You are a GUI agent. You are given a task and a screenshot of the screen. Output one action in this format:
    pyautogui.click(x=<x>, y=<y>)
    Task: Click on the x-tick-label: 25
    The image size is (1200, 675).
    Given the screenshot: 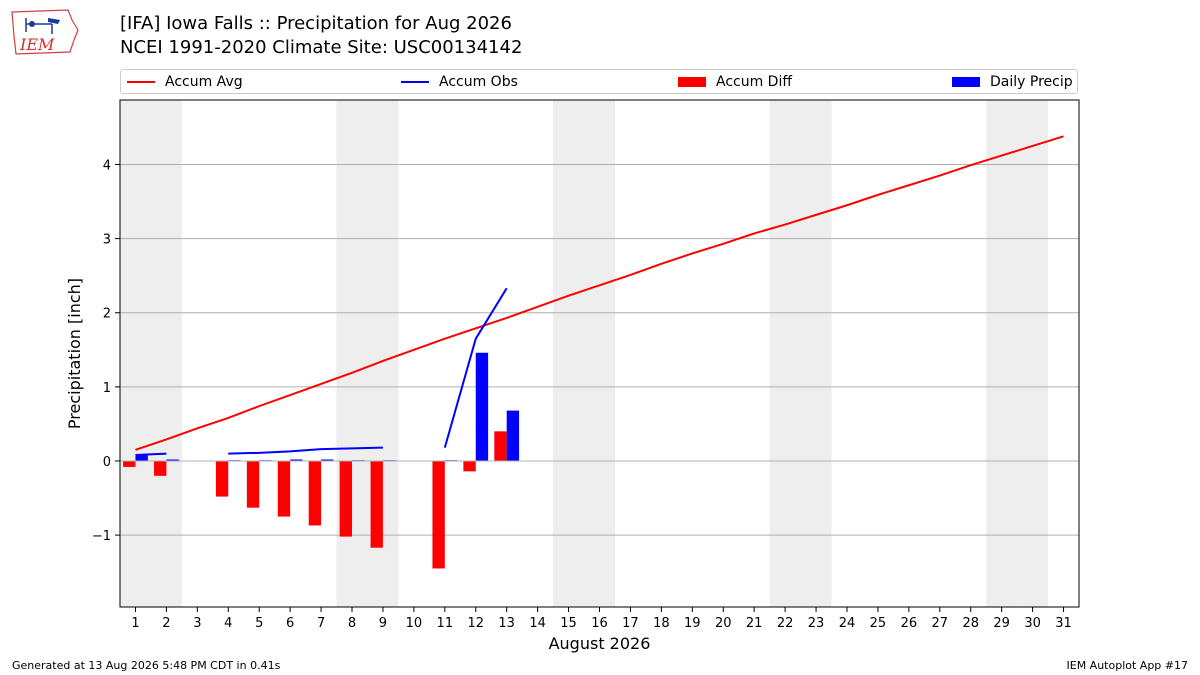 What is the action you would take?
    pyautogui.click(x=878, y=623)
    